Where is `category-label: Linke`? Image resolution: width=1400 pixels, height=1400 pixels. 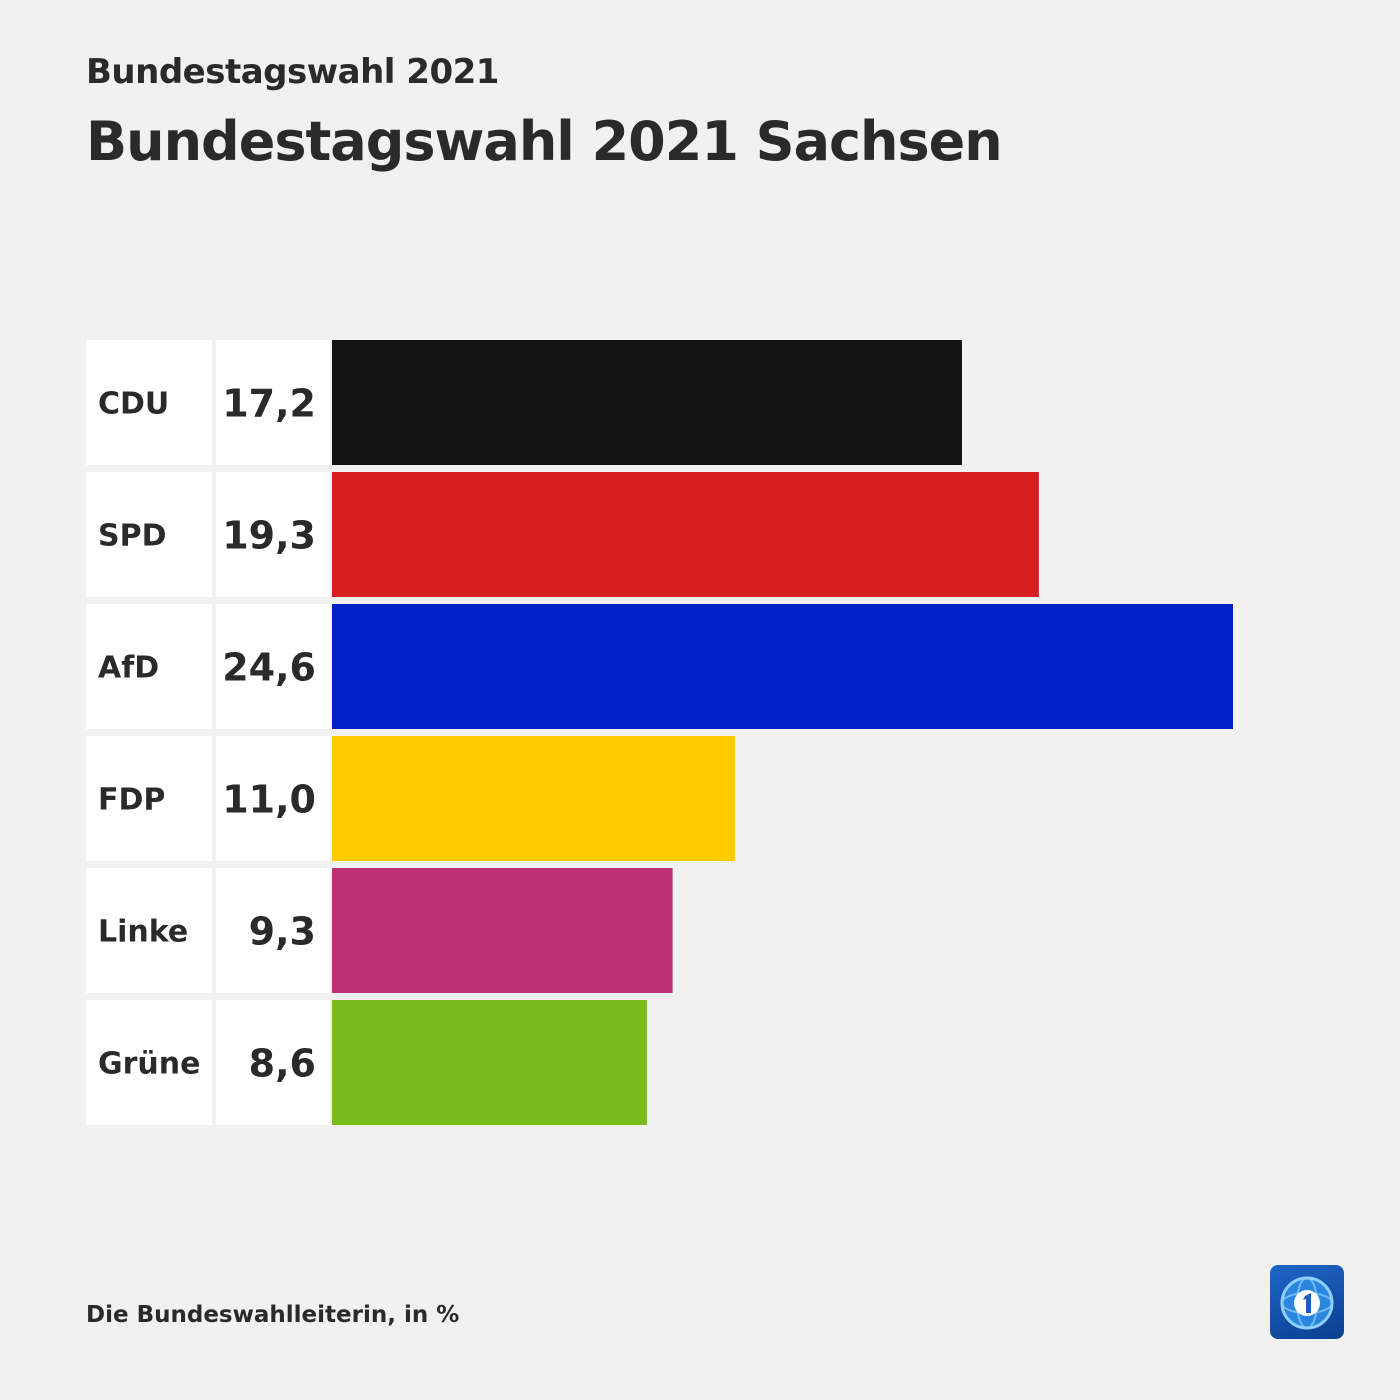 category-label: Linke is located at coordinates (143, 932).